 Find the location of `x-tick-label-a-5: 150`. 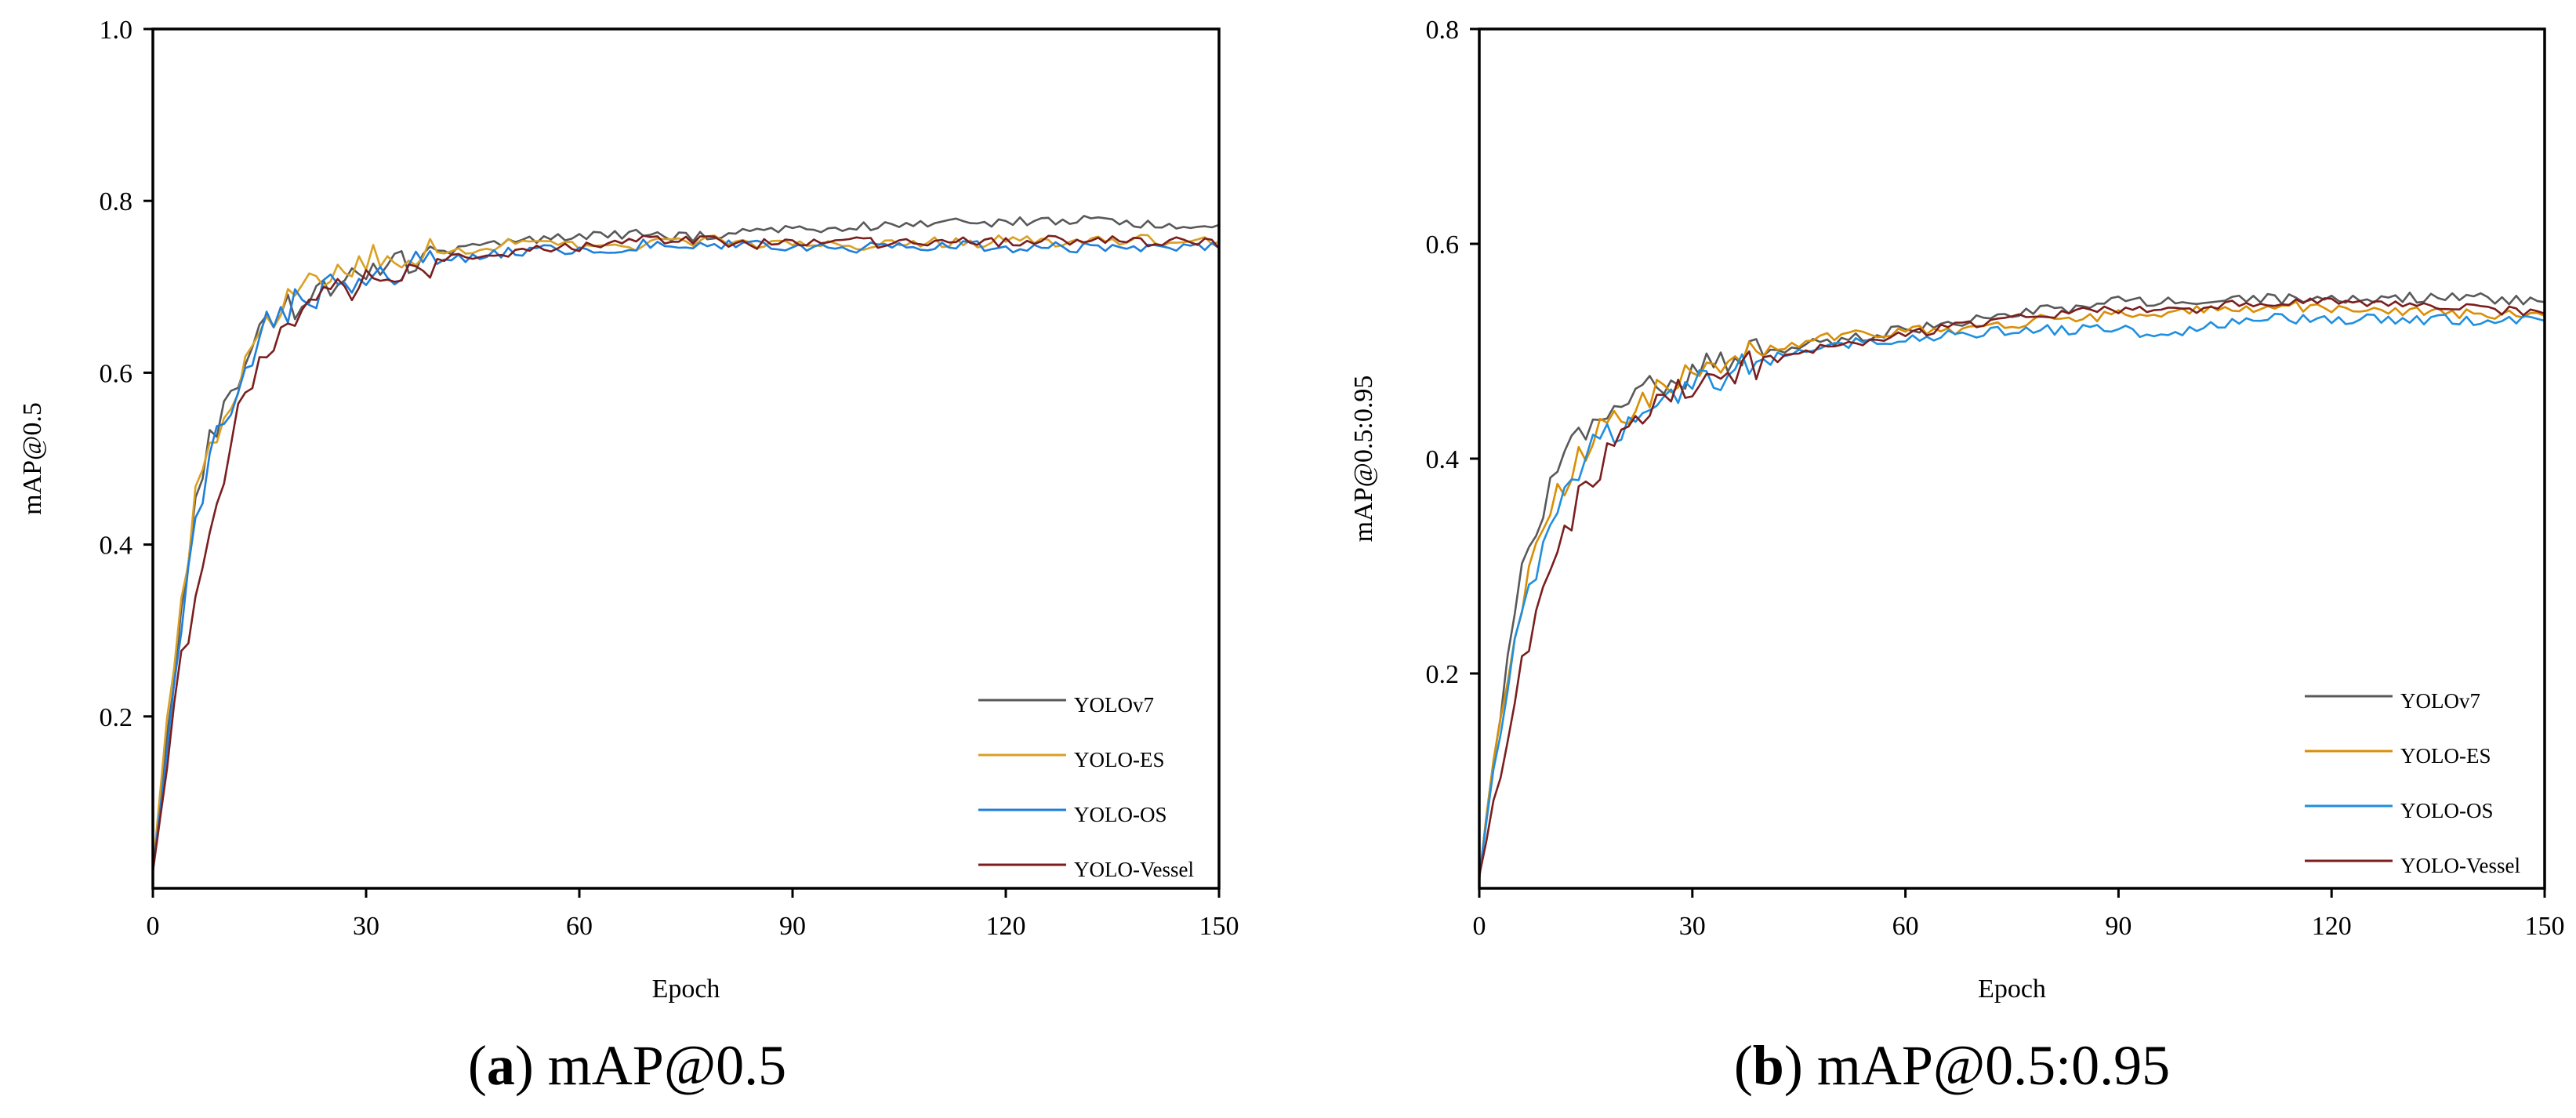

x-tick-label-a-5: 150 is located at coordinates (1219, 926).